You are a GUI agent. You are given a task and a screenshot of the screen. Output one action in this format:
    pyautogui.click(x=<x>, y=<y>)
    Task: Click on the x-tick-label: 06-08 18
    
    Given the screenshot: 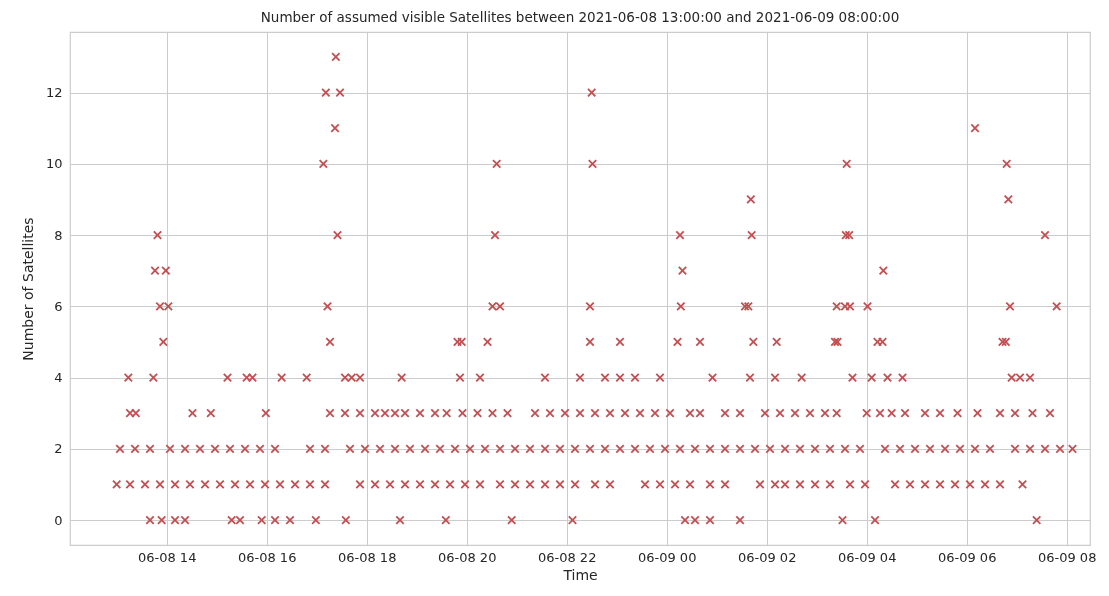 What is the action you would take?
    pyautogui.click(x=367, y=557)
    